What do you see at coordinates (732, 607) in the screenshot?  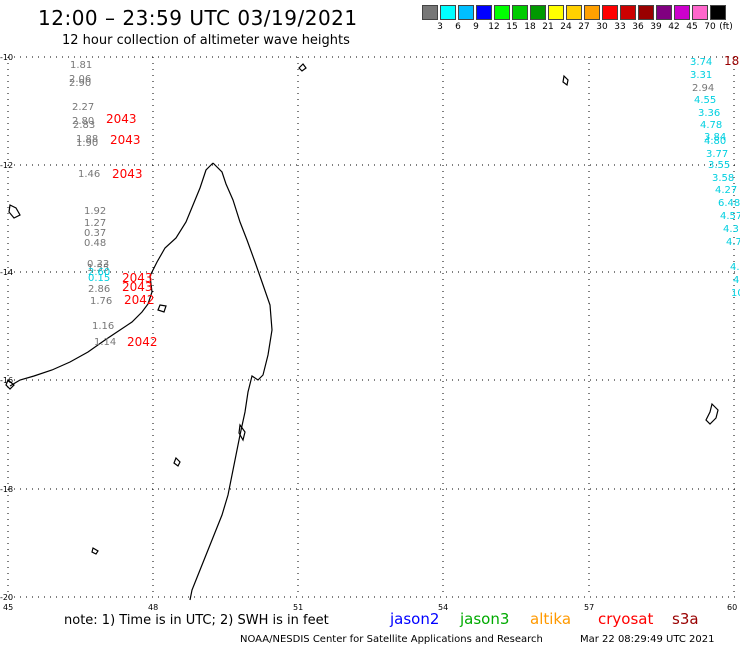 I see `lon-label: 60` at bounding box center [732, 607].